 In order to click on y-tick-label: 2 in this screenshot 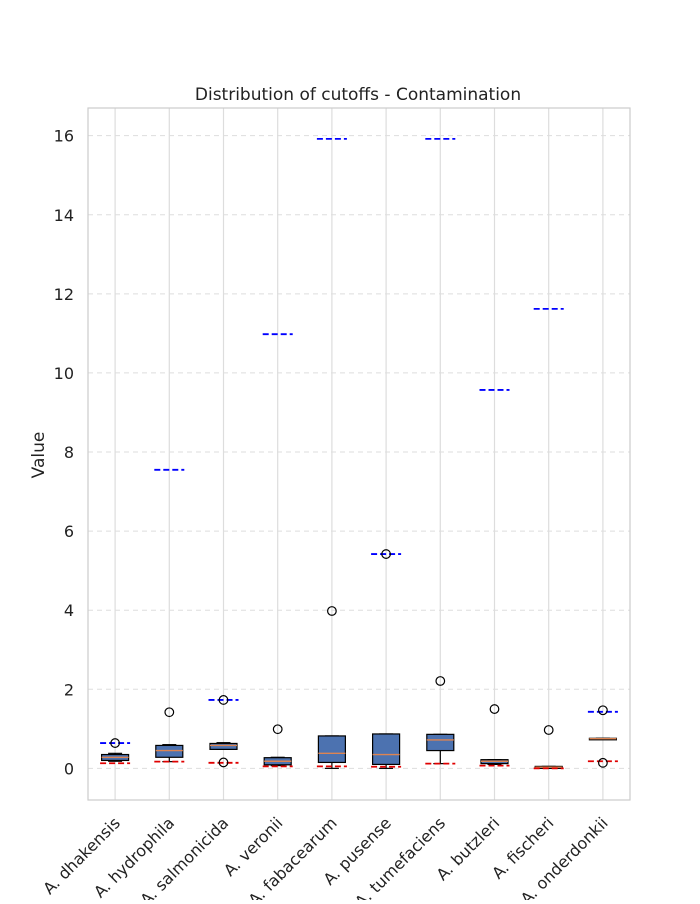, I will do `click(69, 689)`.